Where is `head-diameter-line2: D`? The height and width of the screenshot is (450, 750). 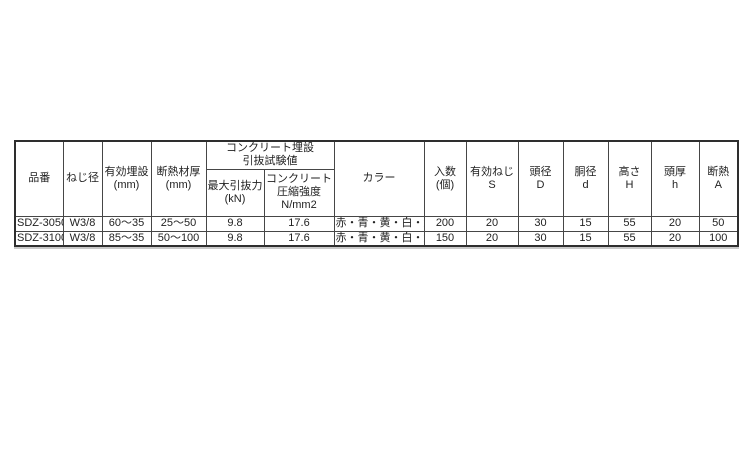
head-diameter-line2: D is located at coordinates (540, 184).